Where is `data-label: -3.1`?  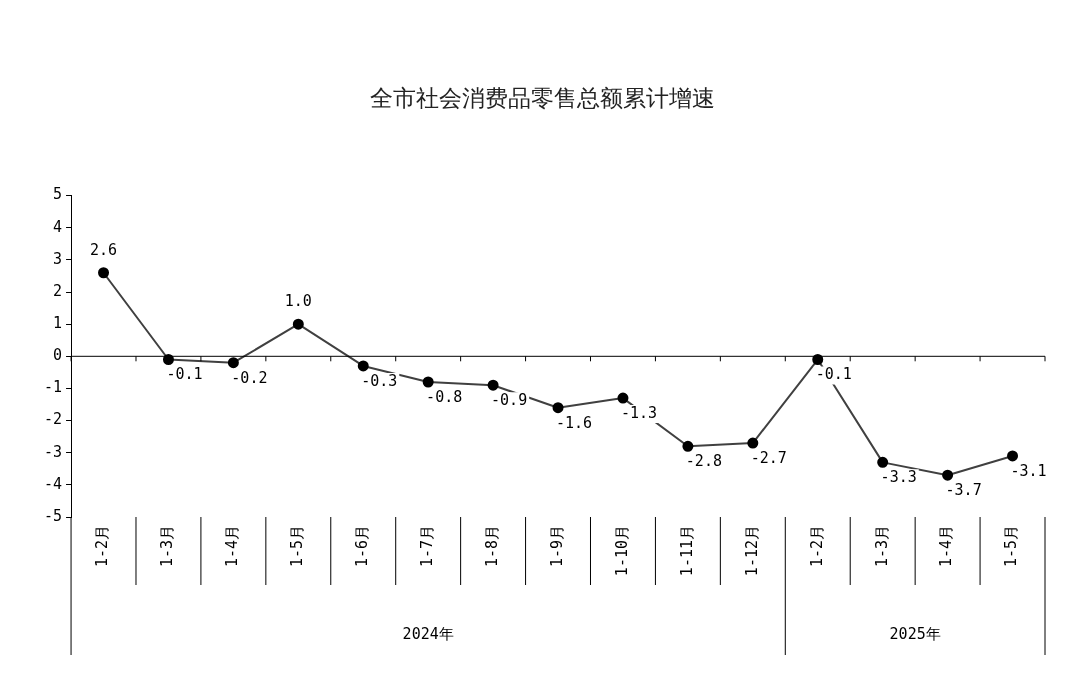 data-label: -3.1 is located at coordinates (1028, 470).